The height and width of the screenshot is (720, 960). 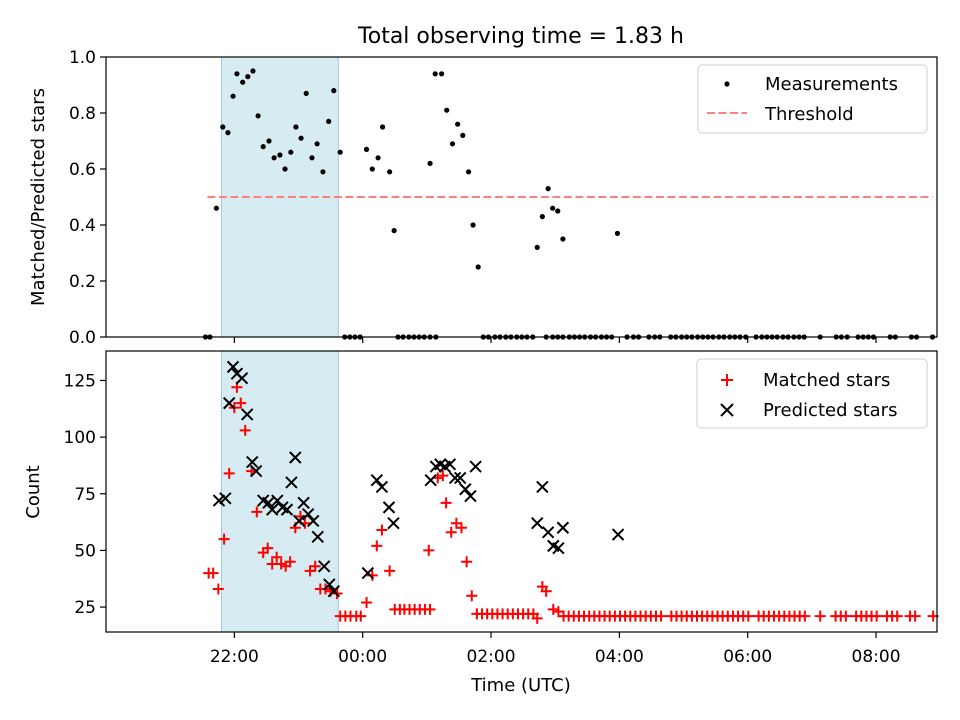 I want to click on ratio-x-ticks, so click(x=555, y=340).